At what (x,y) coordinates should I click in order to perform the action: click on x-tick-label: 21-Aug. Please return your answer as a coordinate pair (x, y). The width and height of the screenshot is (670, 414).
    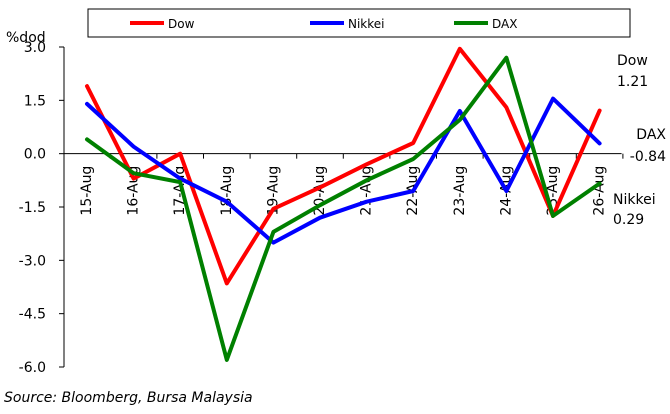
    Looking at the image, I should click on (367, 191).